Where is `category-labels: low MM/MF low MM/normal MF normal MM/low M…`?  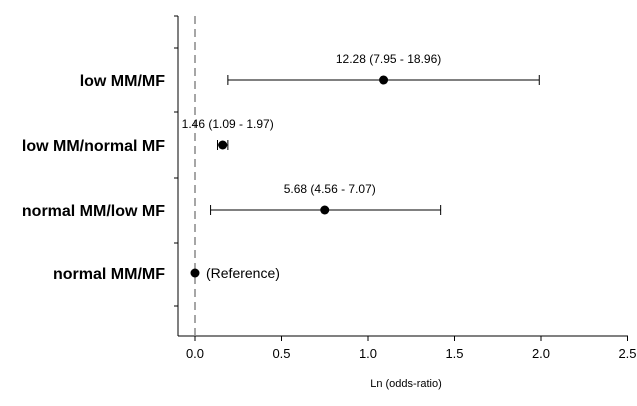 category-labels: low MM/MF low MM/normal MF normal MM/low M… is located at coordinates (93, 178).